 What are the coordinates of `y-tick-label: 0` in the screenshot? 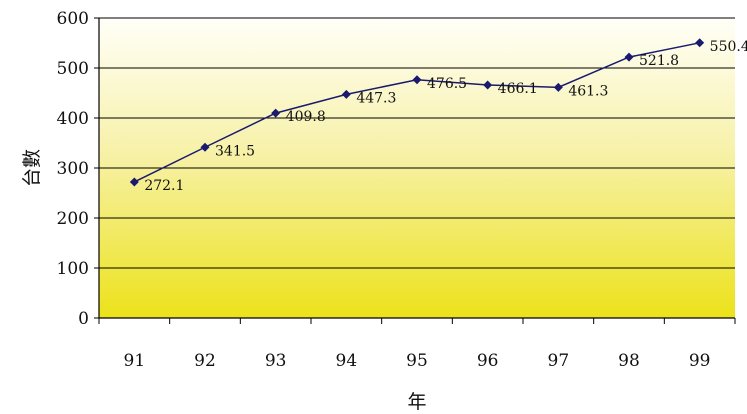 It's located at (83, 319).